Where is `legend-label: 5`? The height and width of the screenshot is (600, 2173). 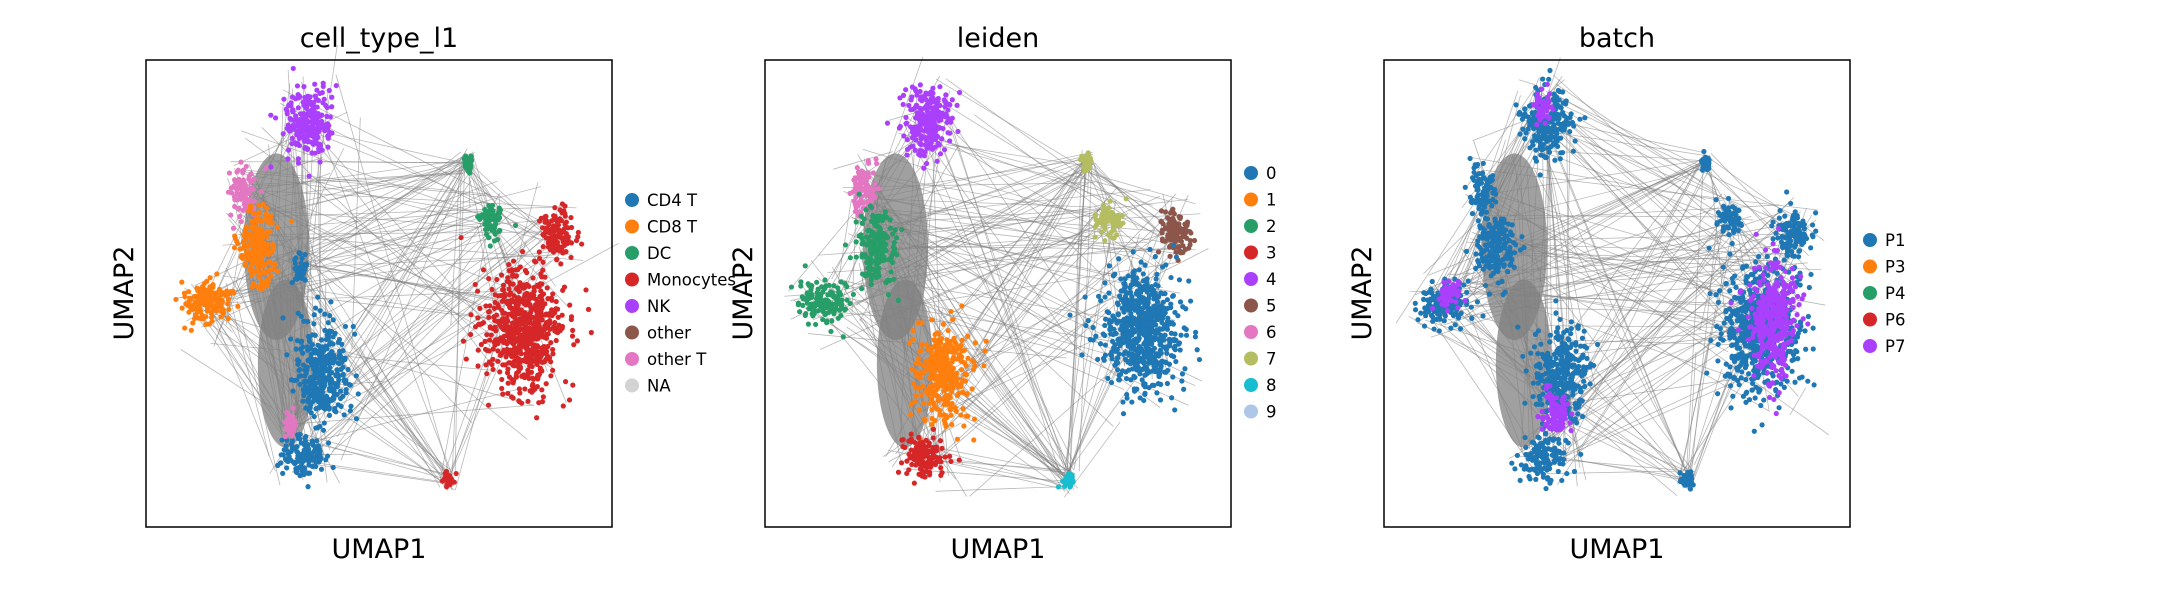
legend-label: 5 is located at coordinates (1271, 306).